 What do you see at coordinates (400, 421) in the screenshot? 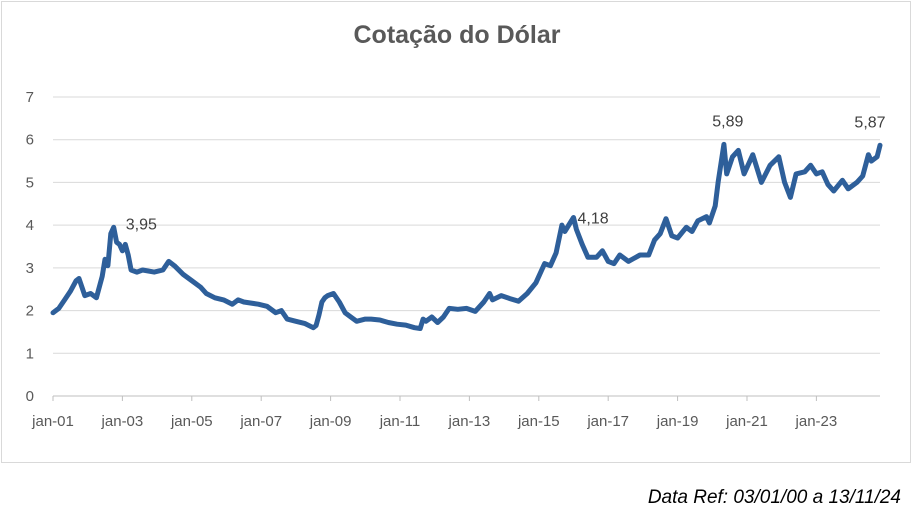
I see `x-tick-label: jan-11` at bounding box center [400, 421].